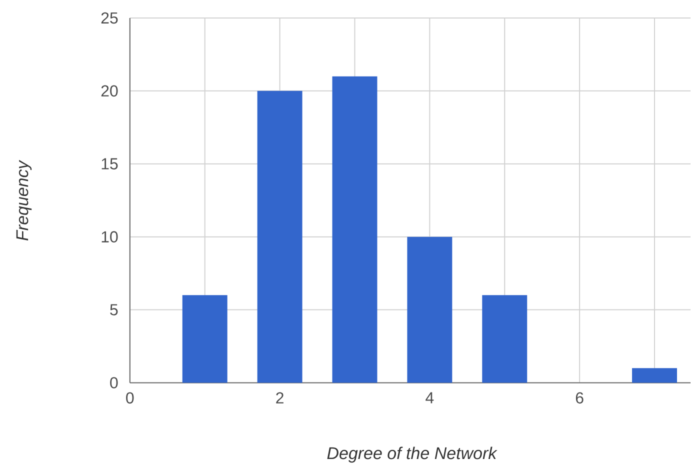  I want to click on y-tick-label: 10, so click(110, 237).